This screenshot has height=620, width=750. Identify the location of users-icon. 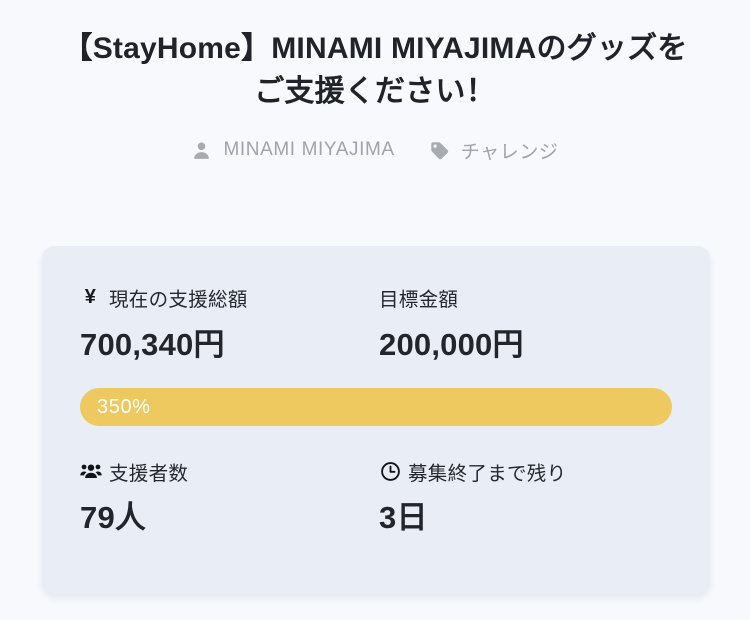
(91, 471).